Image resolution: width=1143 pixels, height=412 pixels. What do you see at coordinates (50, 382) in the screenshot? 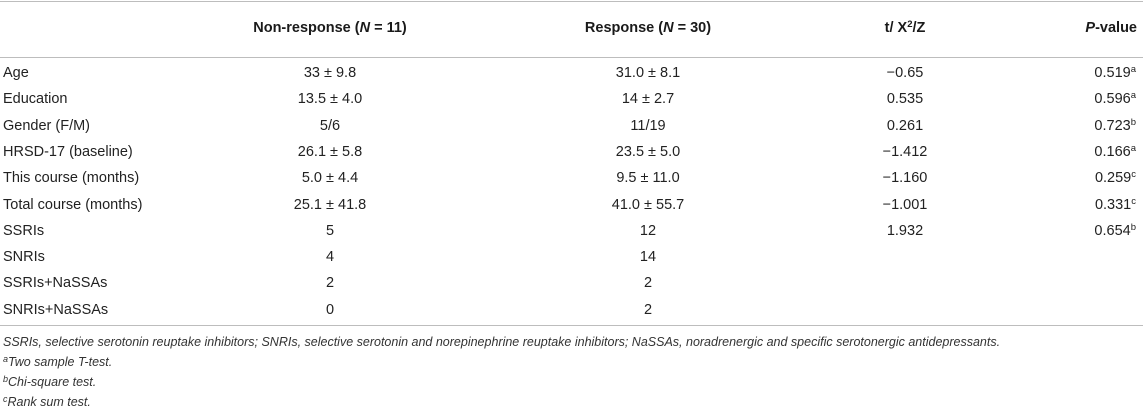
I see `footnote-b: bChi-square test.` at bounding box center [50, 382].